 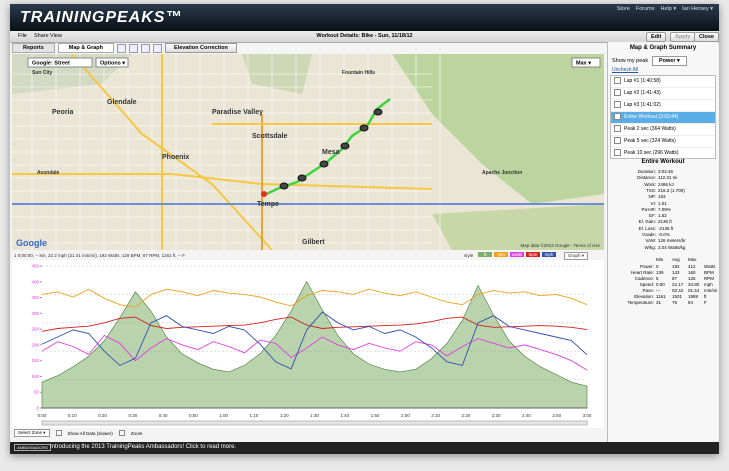 What do you see at coordinates (35, 297) in the screenshot?
I see `y-tick-label: 350` at bounding box center [35, 297].